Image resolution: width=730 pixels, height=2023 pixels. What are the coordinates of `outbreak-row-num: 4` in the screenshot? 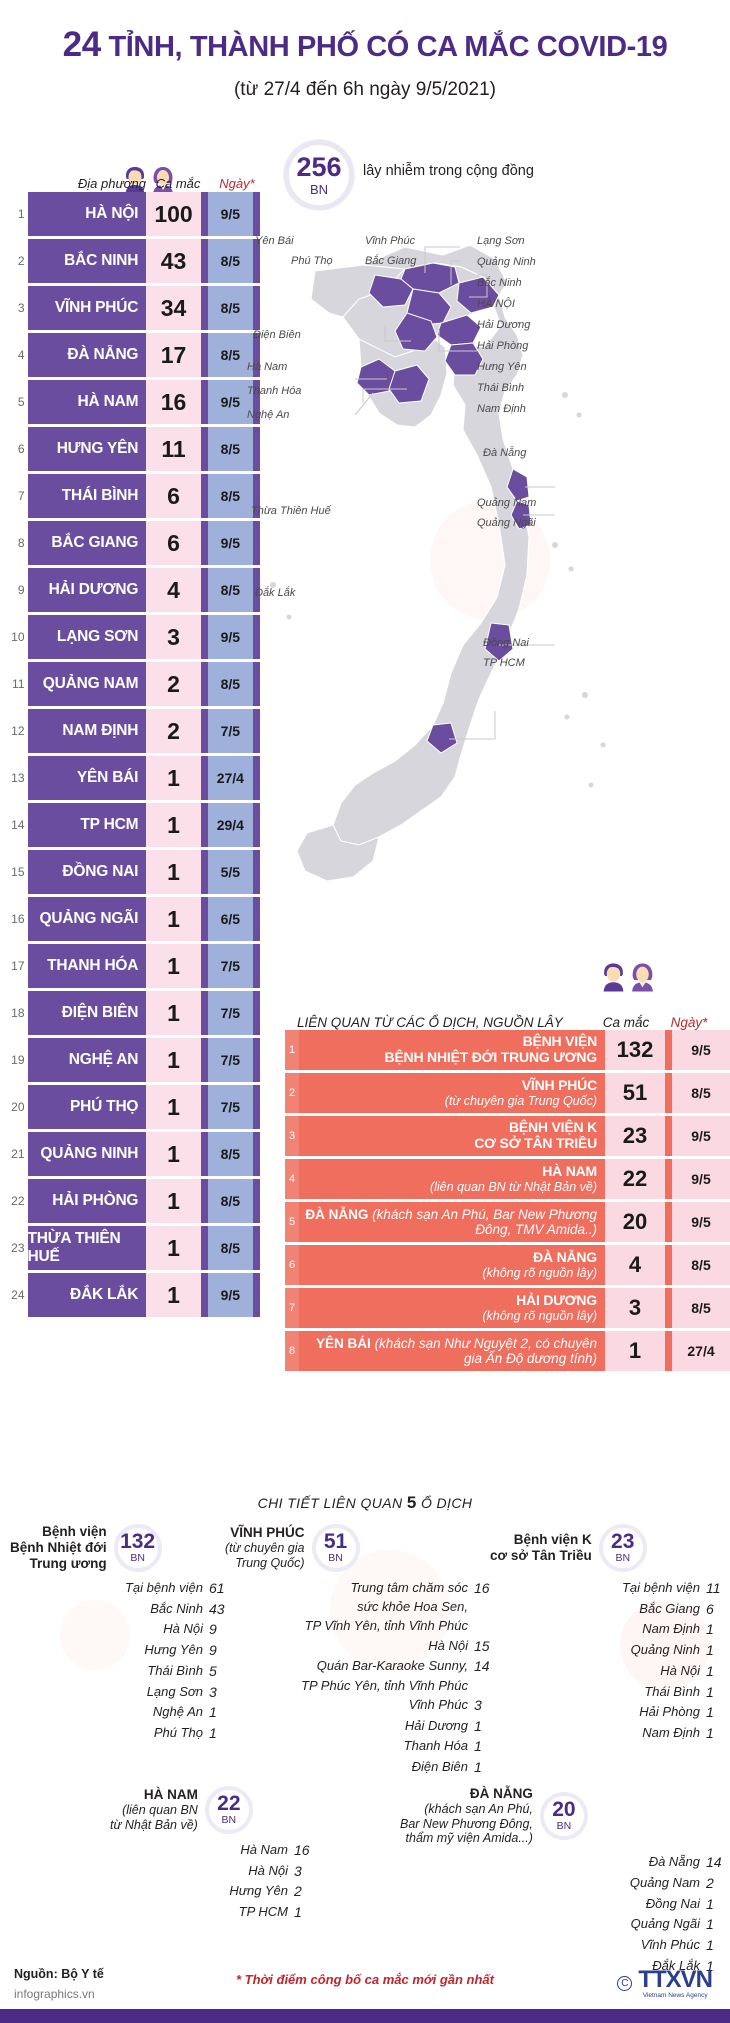 It's located at (292, 1179).